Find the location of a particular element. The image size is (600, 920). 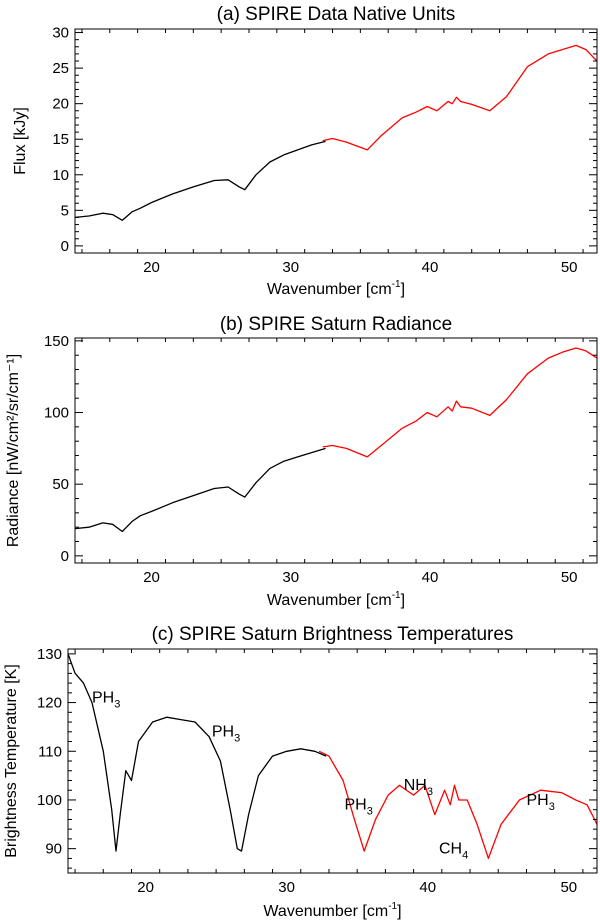

panel-c-xtick-label: 40 is located at coordinates (427, 887).